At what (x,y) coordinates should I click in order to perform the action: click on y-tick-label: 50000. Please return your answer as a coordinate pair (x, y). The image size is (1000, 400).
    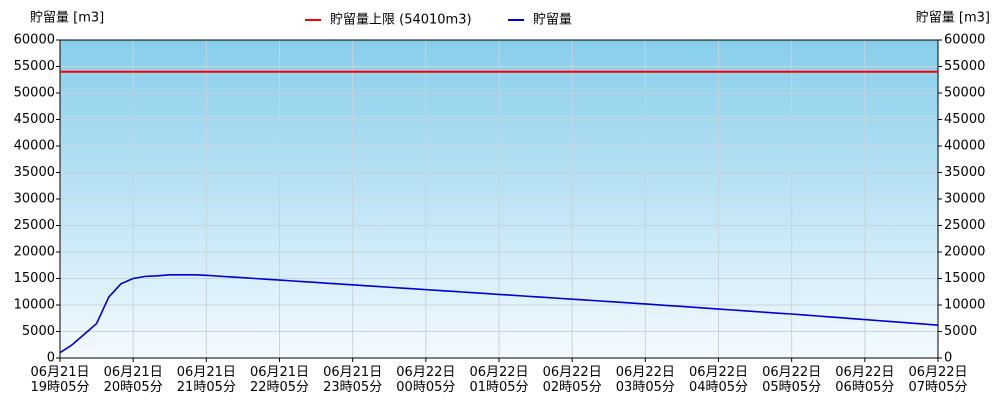
    Looking at the image, I should click on (34, 93).